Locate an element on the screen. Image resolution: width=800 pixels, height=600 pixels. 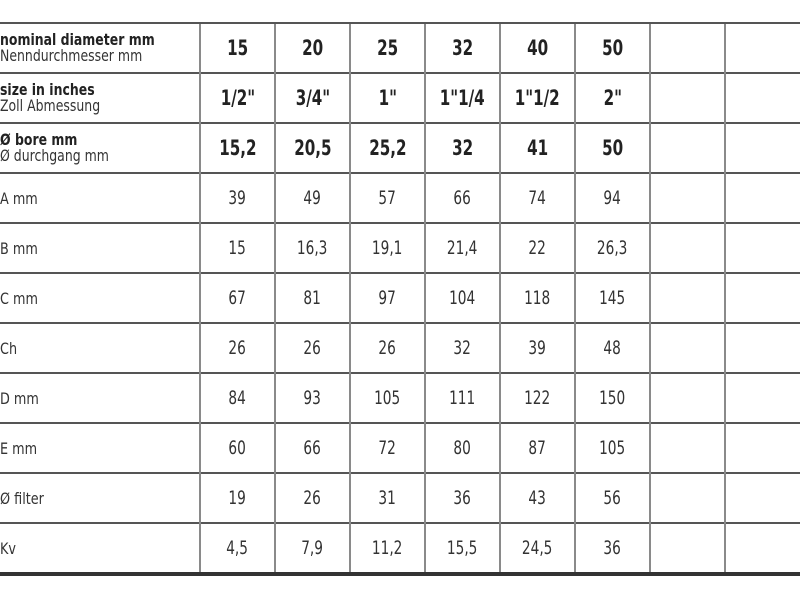
table-cell: 66 is located at coordinates (312, 447).